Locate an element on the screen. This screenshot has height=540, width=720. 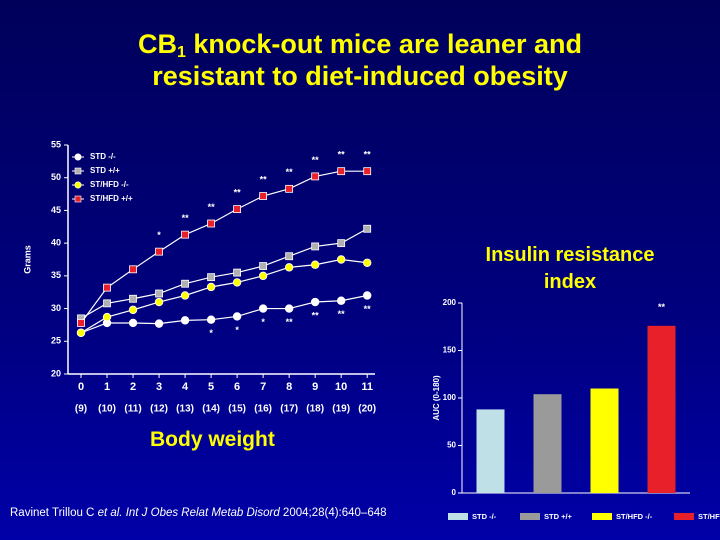
x-sublabel: (10) is located at coordinates (107, 409).